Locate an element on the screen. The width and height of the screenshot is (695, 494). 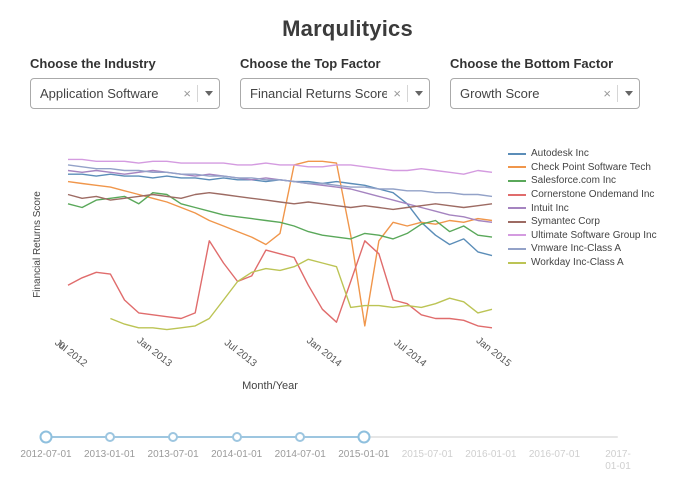
legend-item: Vmware Inc-Class A is located at coordinates (582, 249).